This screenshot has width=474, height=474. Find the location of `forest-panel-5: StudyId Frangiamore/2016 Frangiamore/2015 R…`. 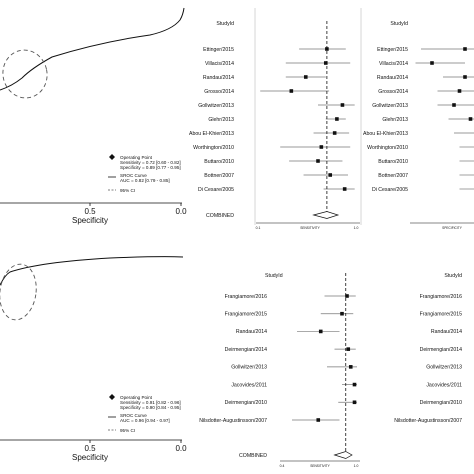

forest-panel-5: StudyId Frangiamore/2016 Frangiamore/2015 R… is located at coordinates (428, 348).